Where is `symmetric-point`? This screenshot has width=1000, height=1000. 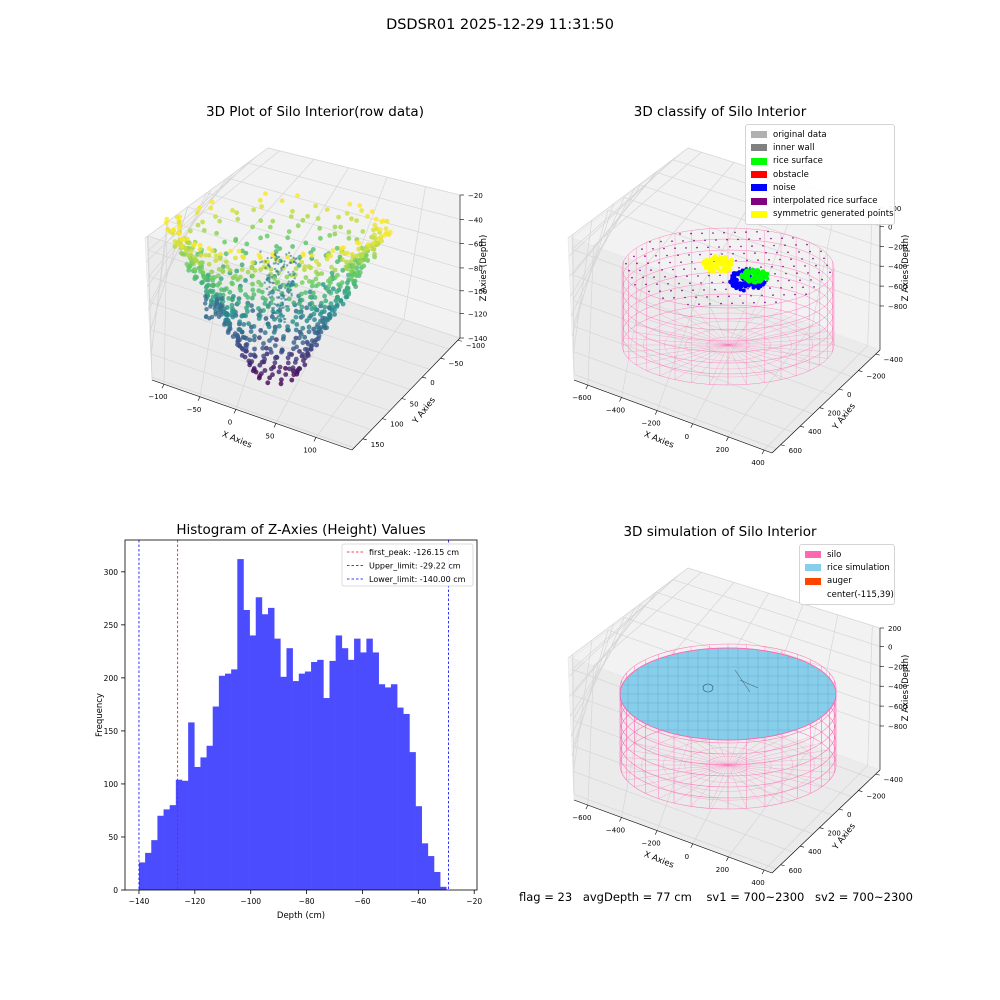 symmetric-point is located at coordinates (720, 257).